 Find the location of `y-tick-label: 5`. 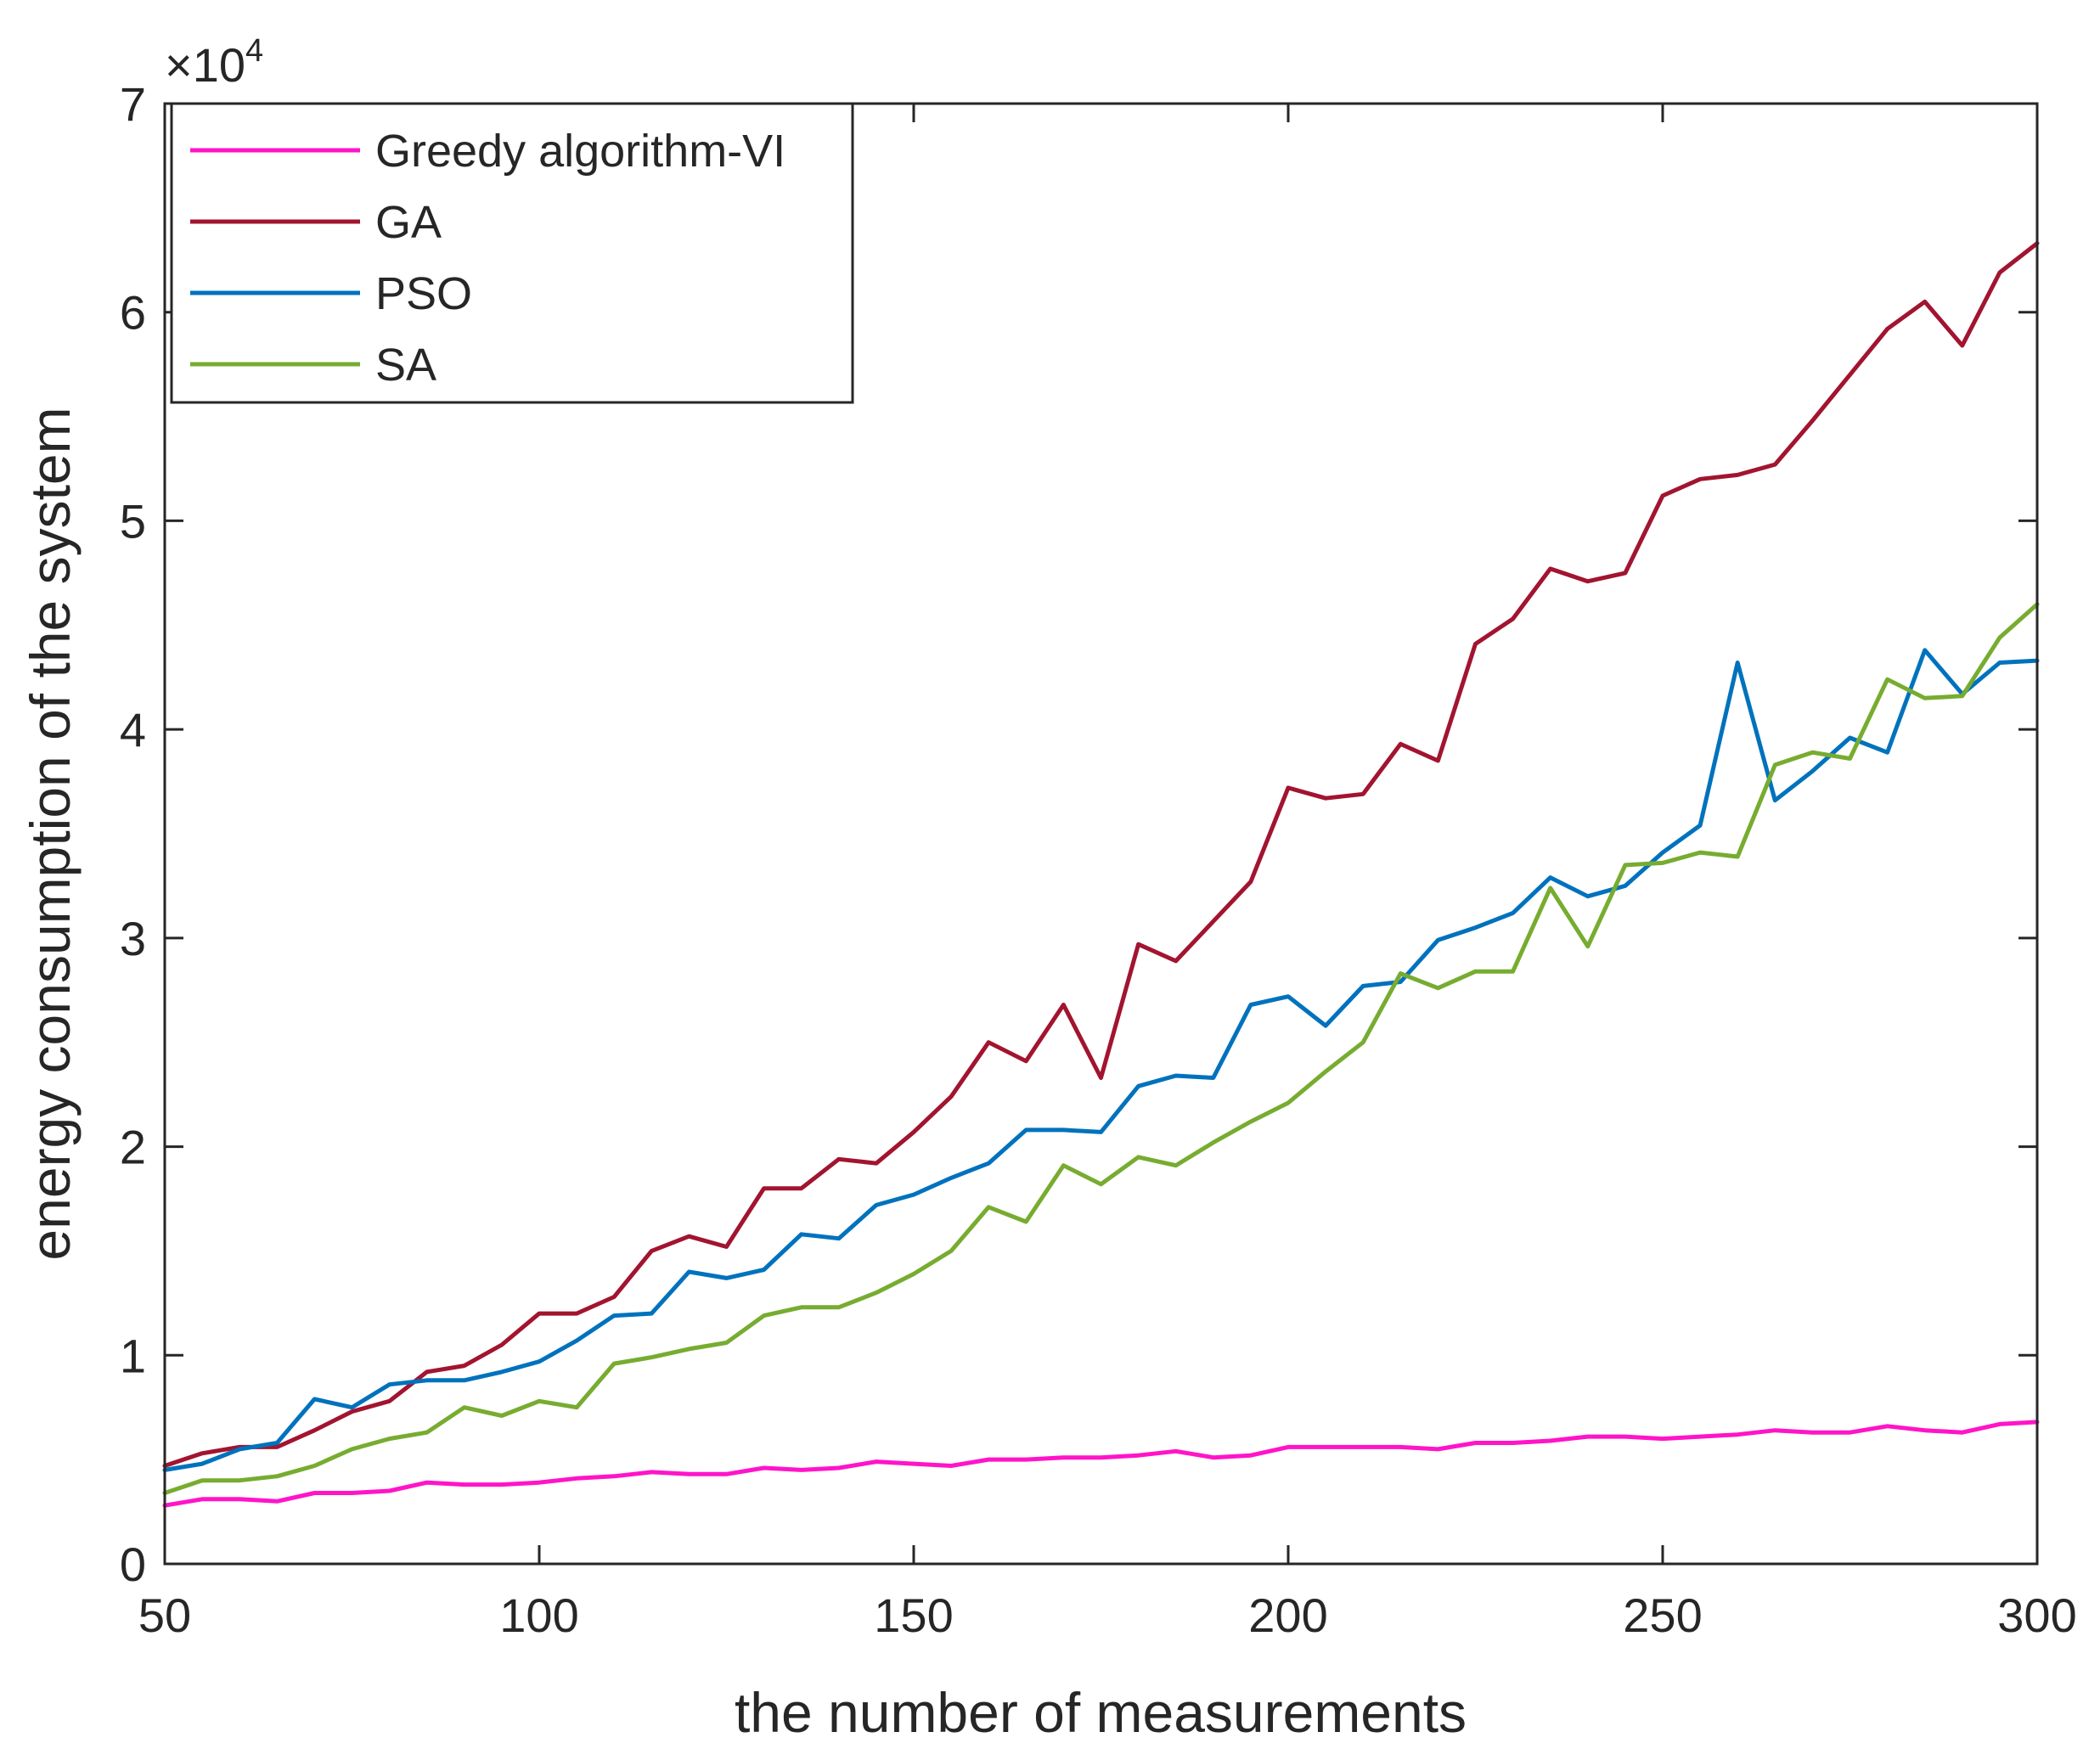

y-tick-label: 5 is located at coordinates (133, 521).